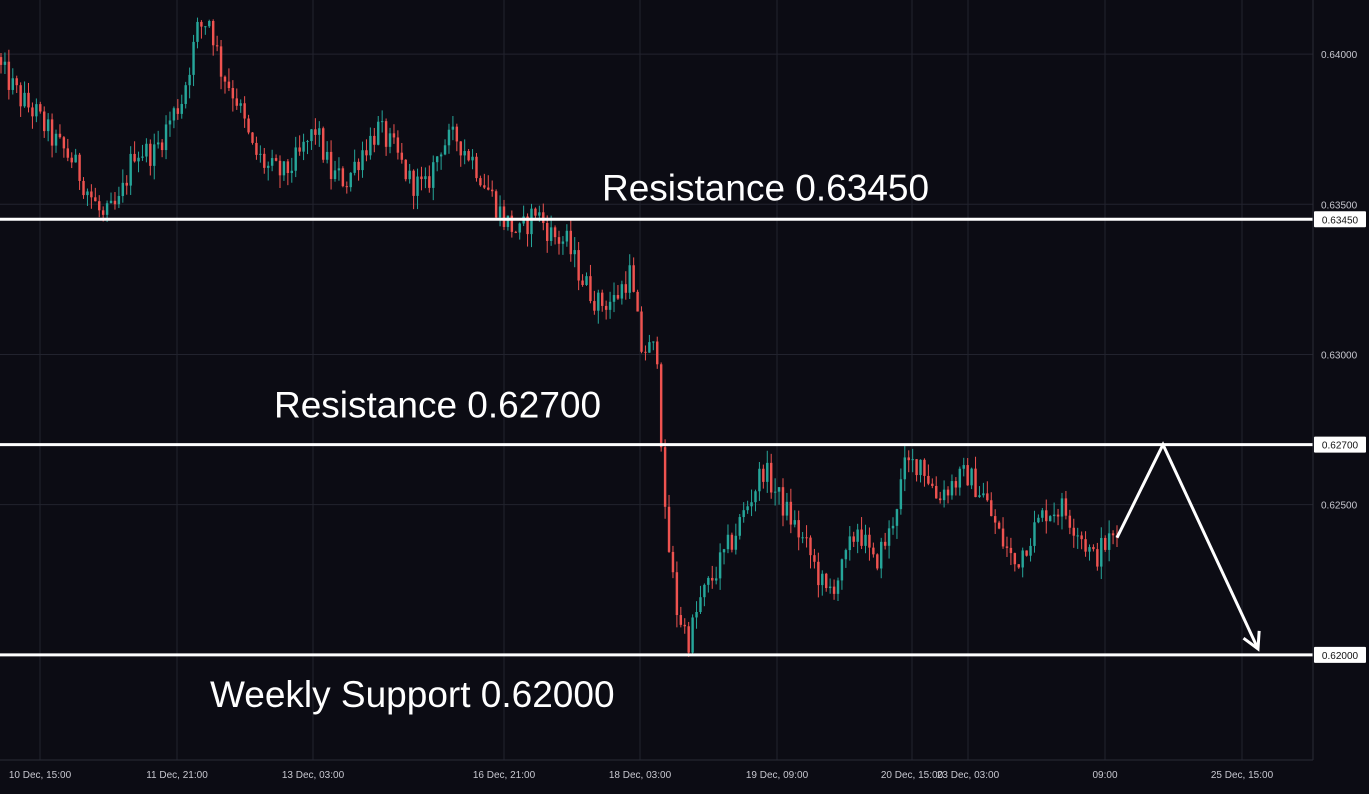  Describe the element at coordinates (765, 187) in the screenshot. I see `level-annotation: Resistance 0.63450` at that location.